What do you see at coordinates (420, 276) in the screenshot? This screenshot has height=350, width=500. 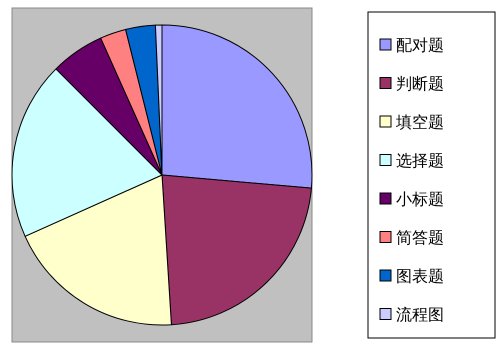 I see `legend-label: 图表题` at bounding box center [420, 276].